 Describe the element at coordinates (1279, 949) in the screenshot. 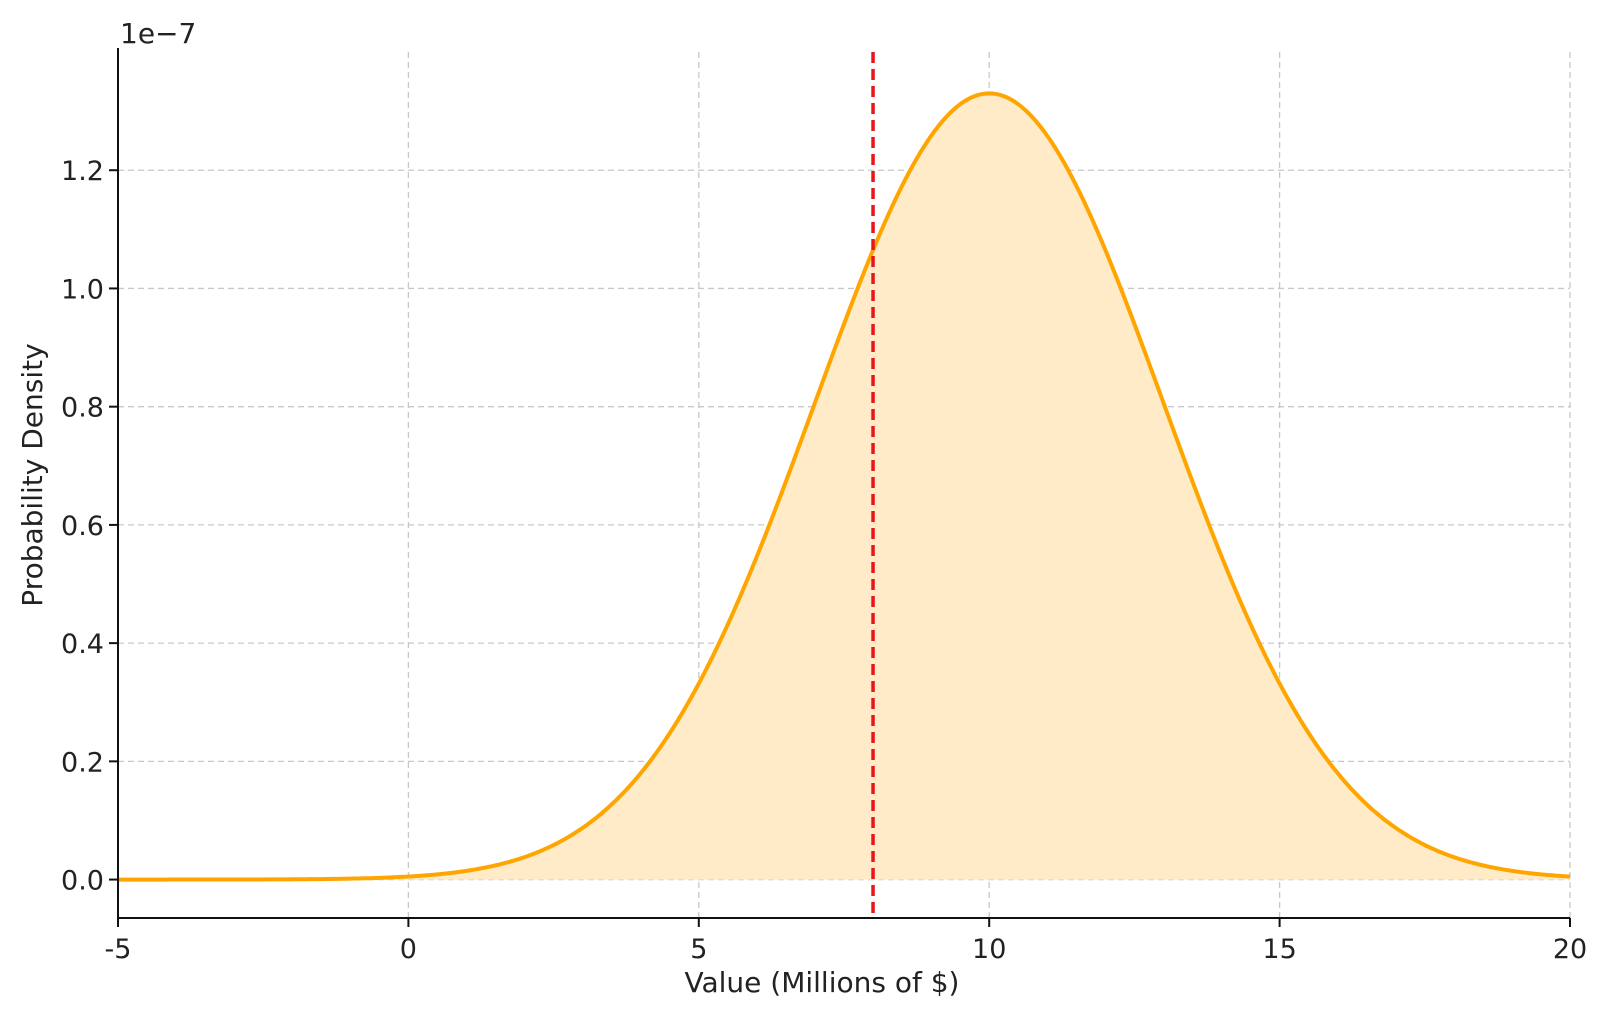

I see `x-tick-label: 15` at that location.